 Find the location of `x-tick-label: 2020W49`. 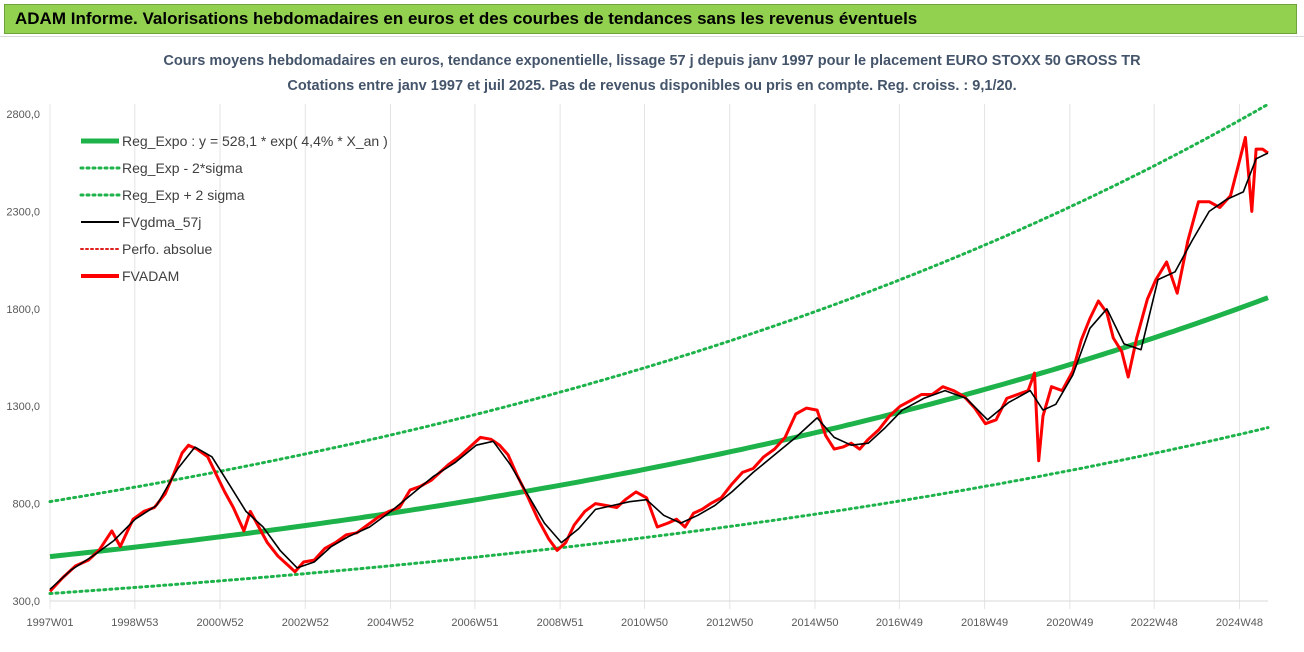

x-tick-label: 2020W49 is located at coordinates (1069, 623).